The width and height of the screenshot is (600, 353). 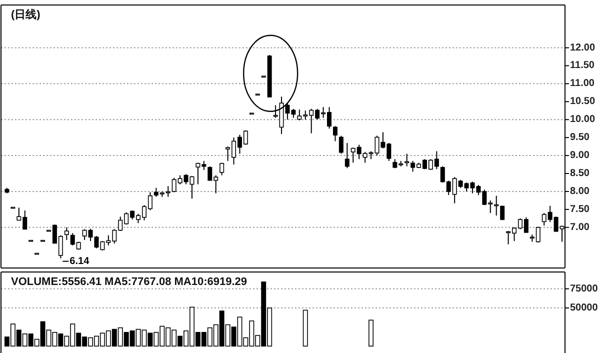 What do you see at coordinates (583, 48) in the screenshot?
I see `y-tick-label: 12.00` at bounding box center [583, 48].